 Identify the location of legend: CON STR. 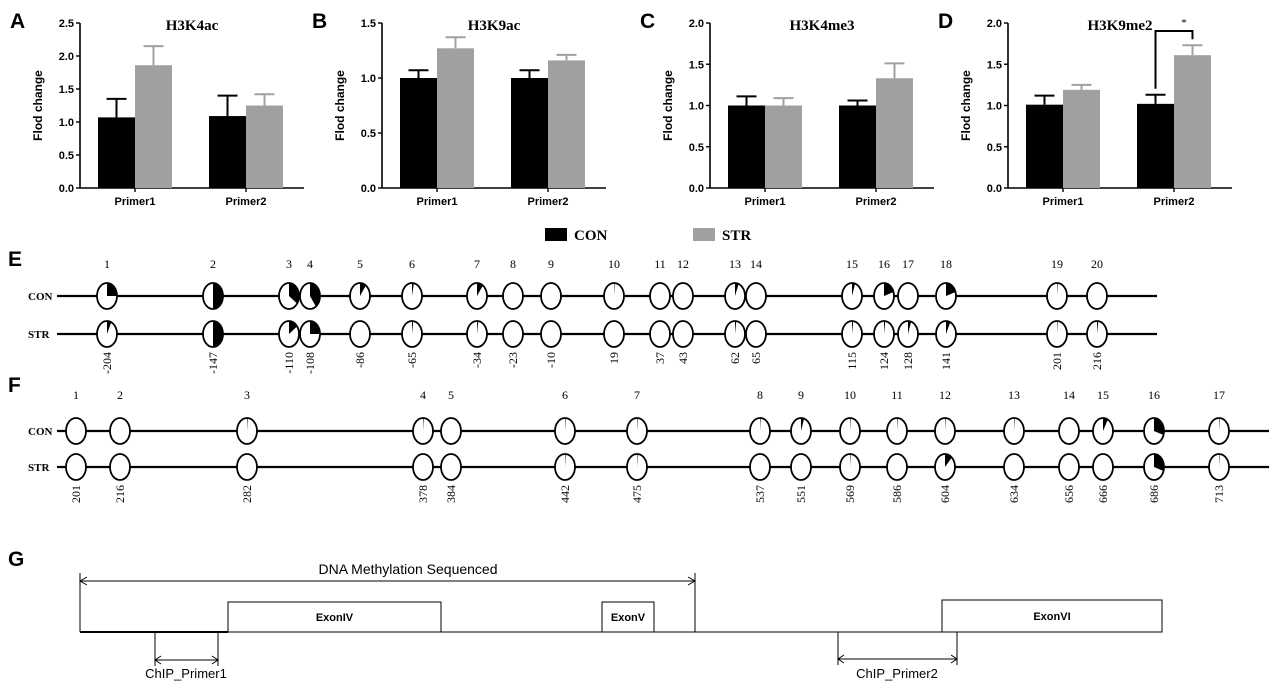
(648, 236).